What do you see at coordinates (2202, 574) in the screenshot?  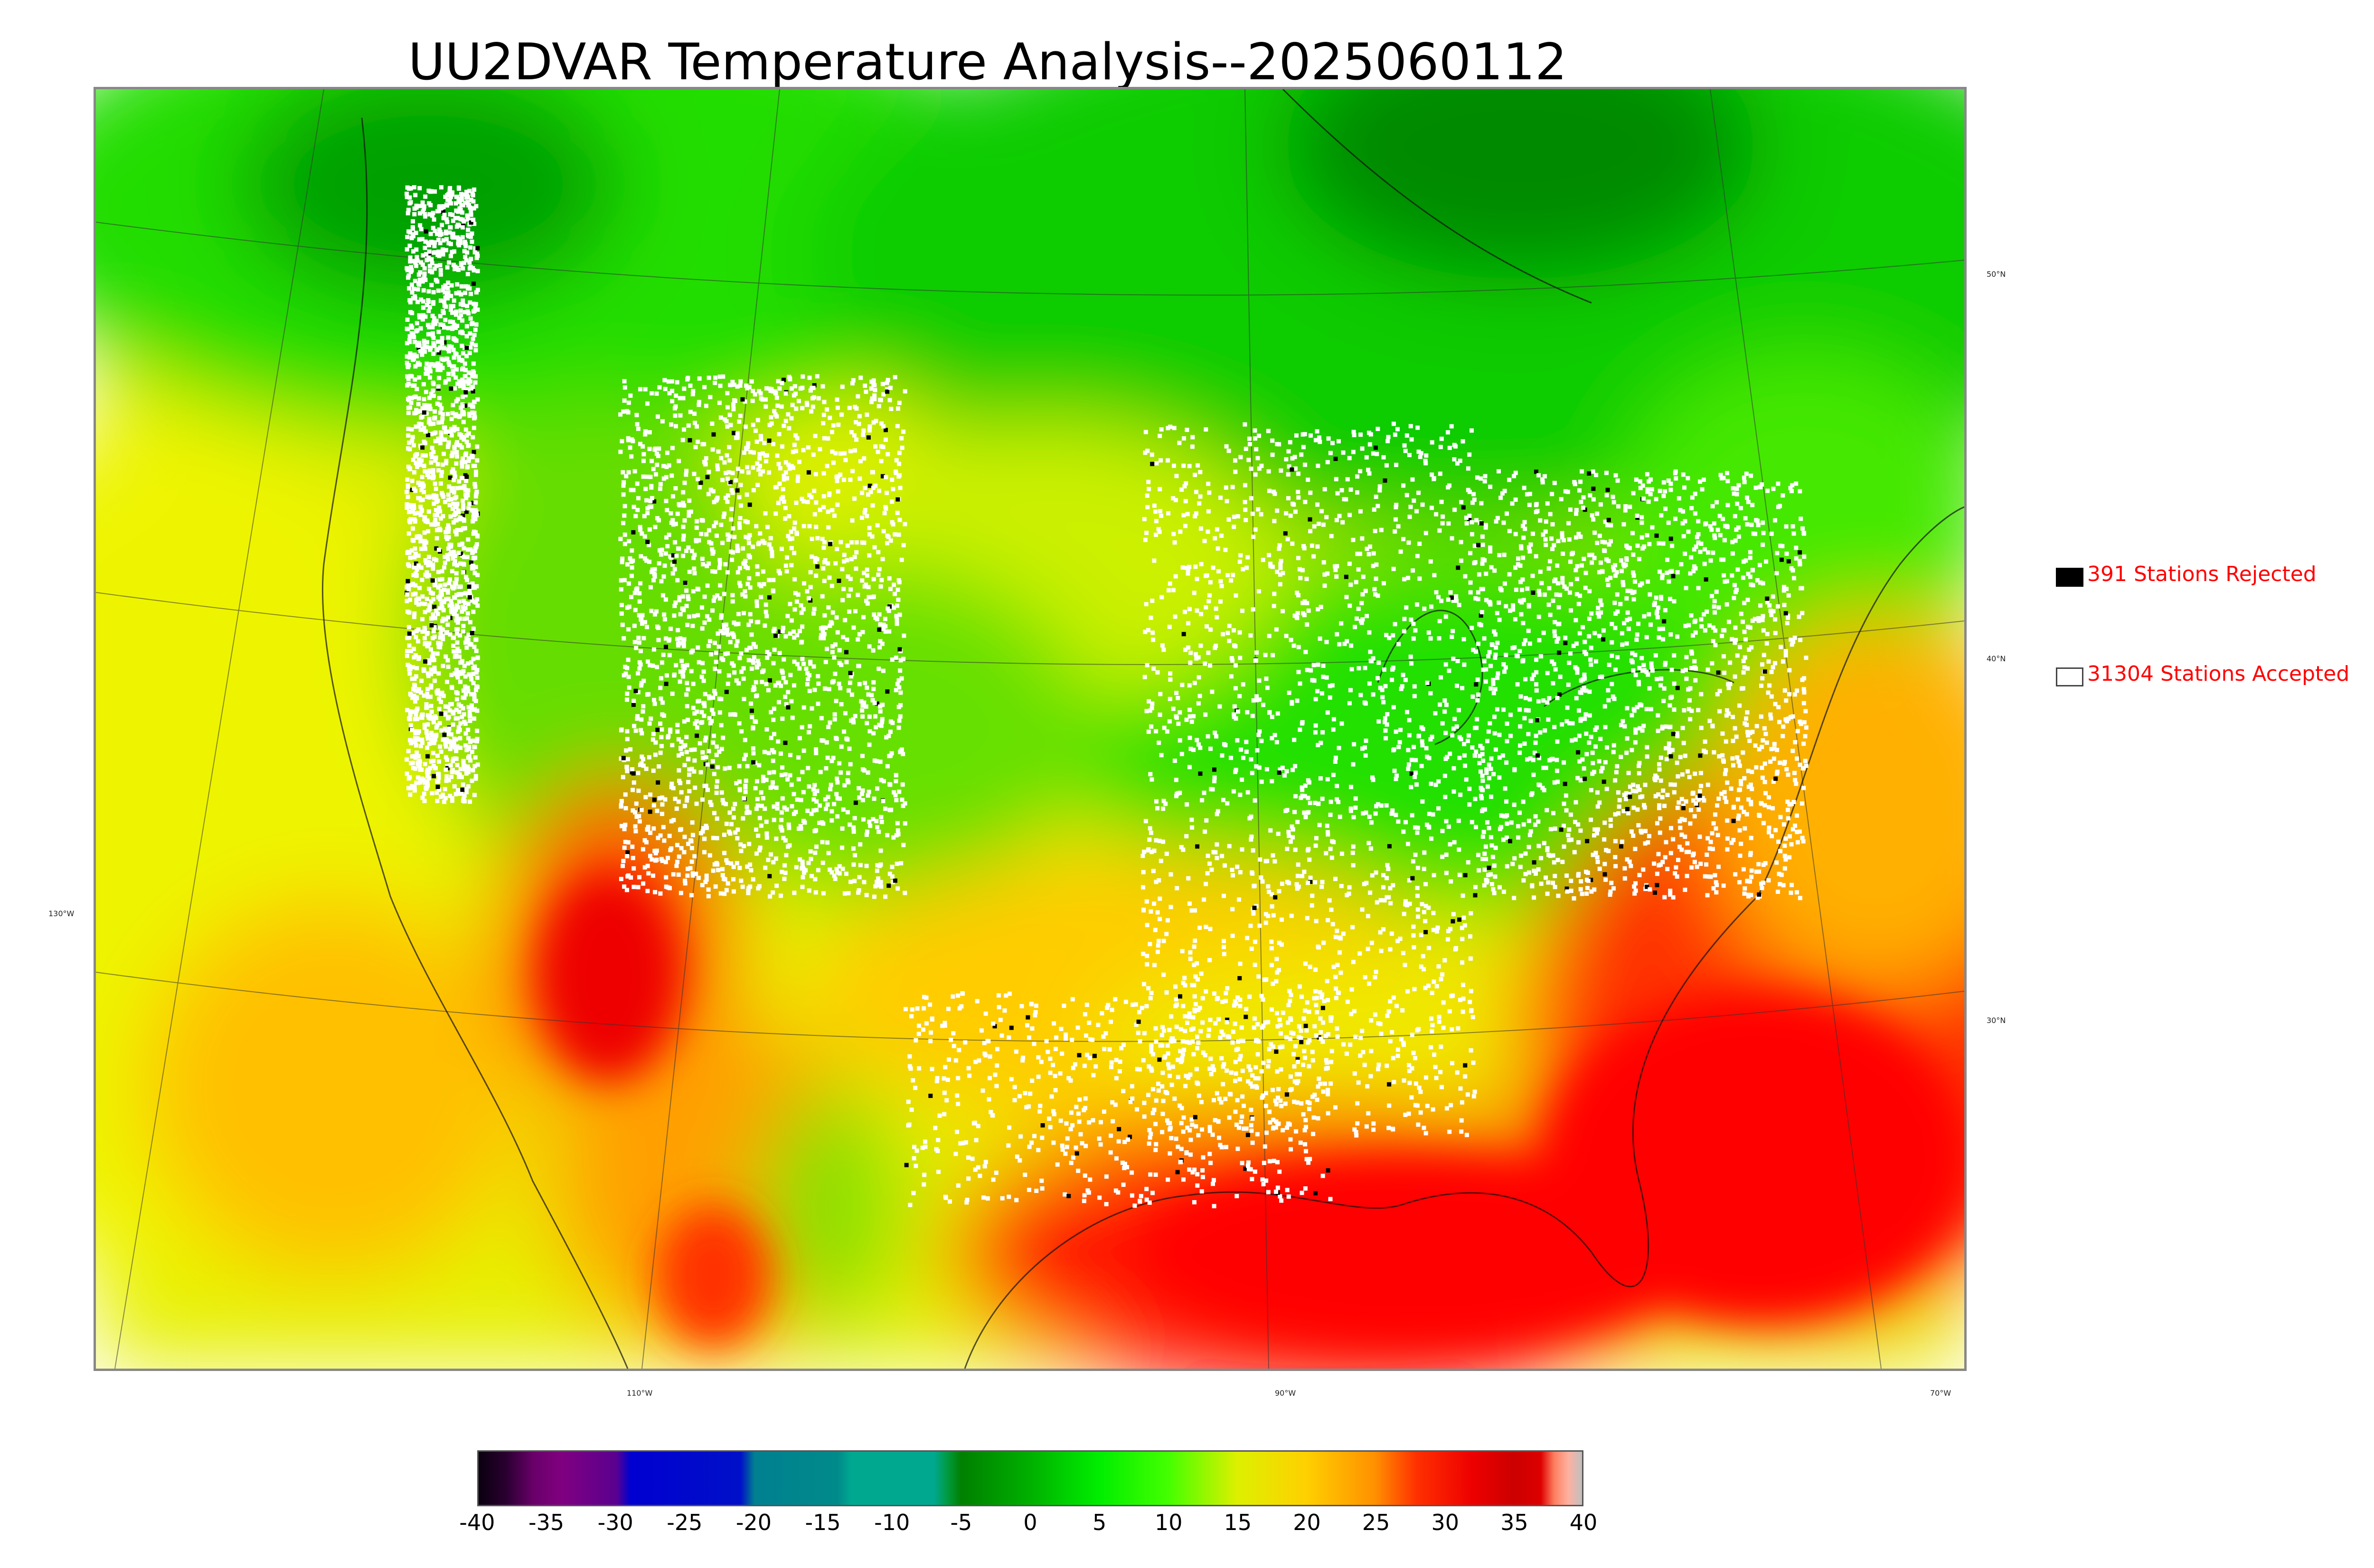 I see `rejected-label: 391 Stations Rejected` at bounding box center [2202, 574].